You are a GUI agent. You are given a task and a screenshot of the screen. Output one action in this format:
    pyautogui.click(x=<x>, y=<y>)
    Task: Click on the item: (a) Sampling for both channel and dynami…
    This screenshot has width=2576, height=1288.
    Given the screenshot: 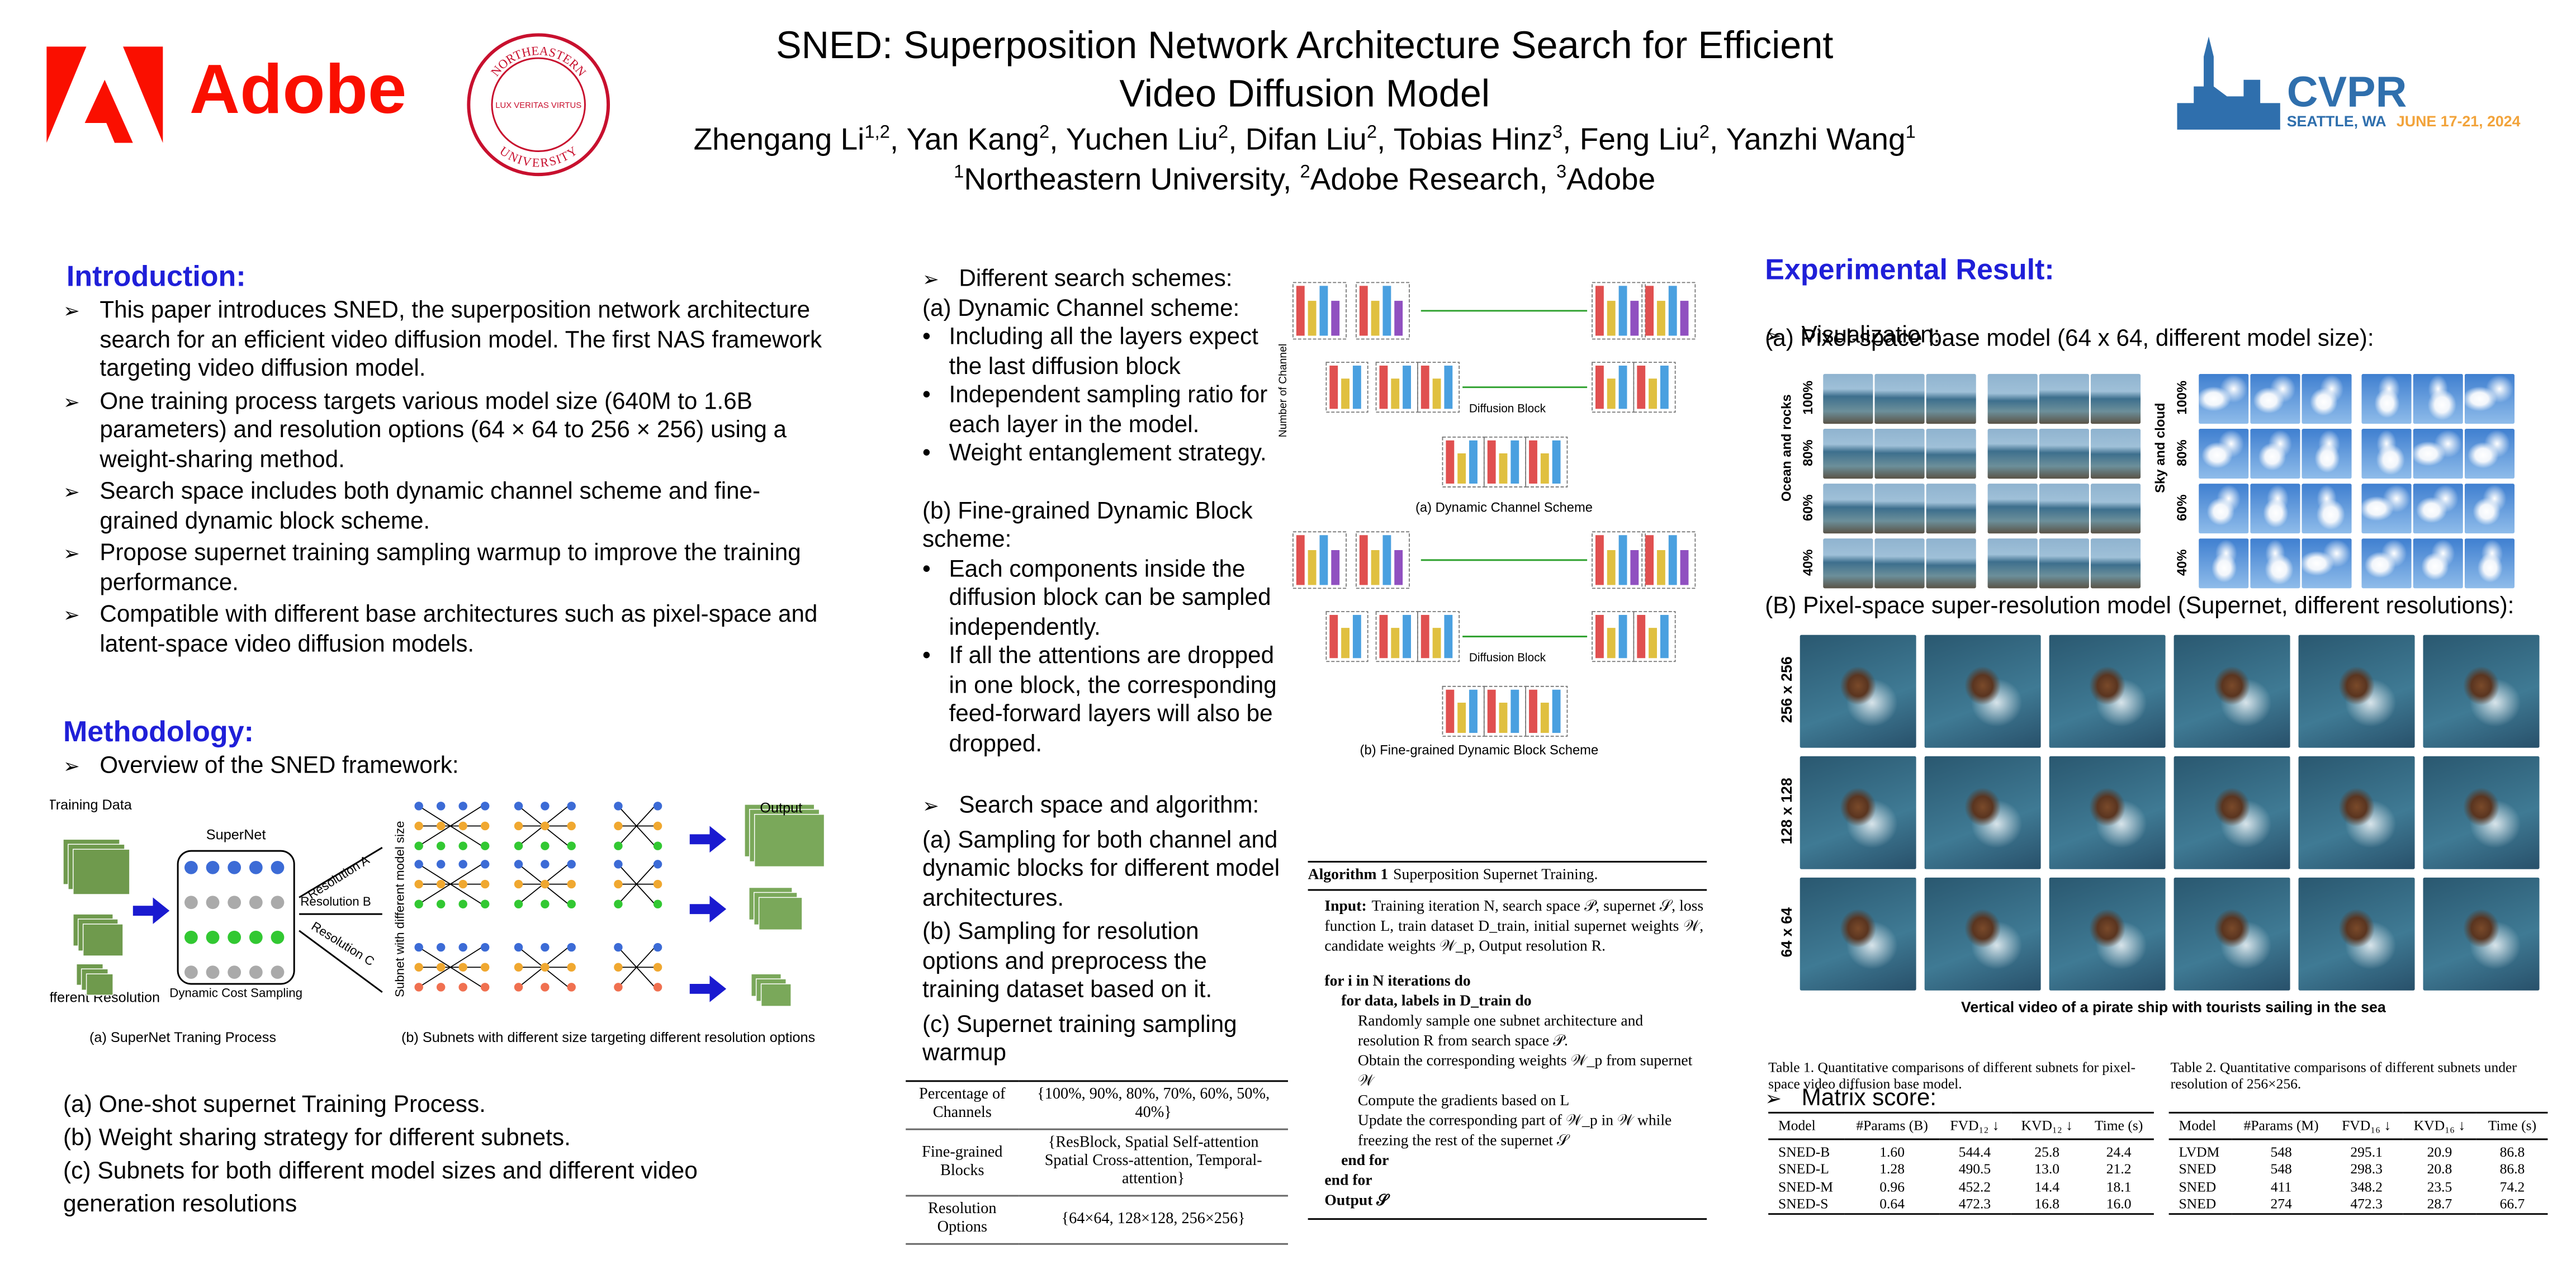 What is the action you would take?
    pyautogui.click(x=1101, y=869)
    